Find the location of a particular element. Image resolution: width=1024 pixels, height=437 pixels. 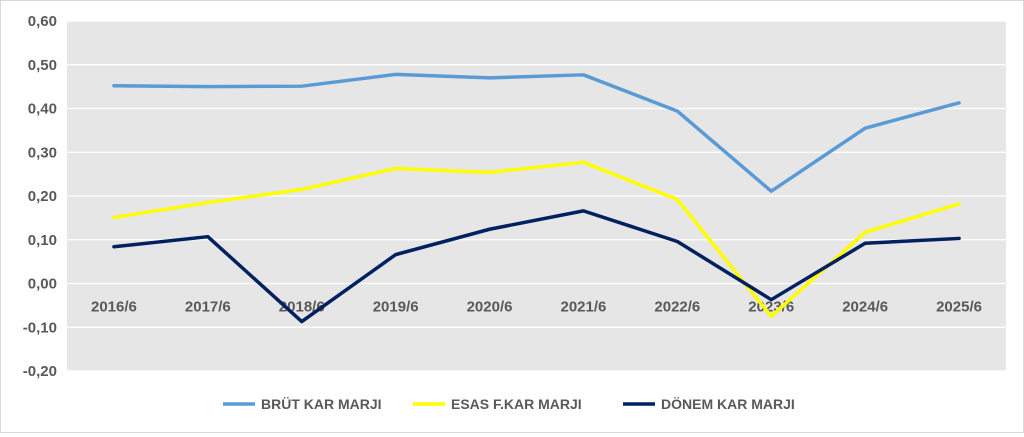

y-tick-label: 0,00 is located at coordinates (42, 284).